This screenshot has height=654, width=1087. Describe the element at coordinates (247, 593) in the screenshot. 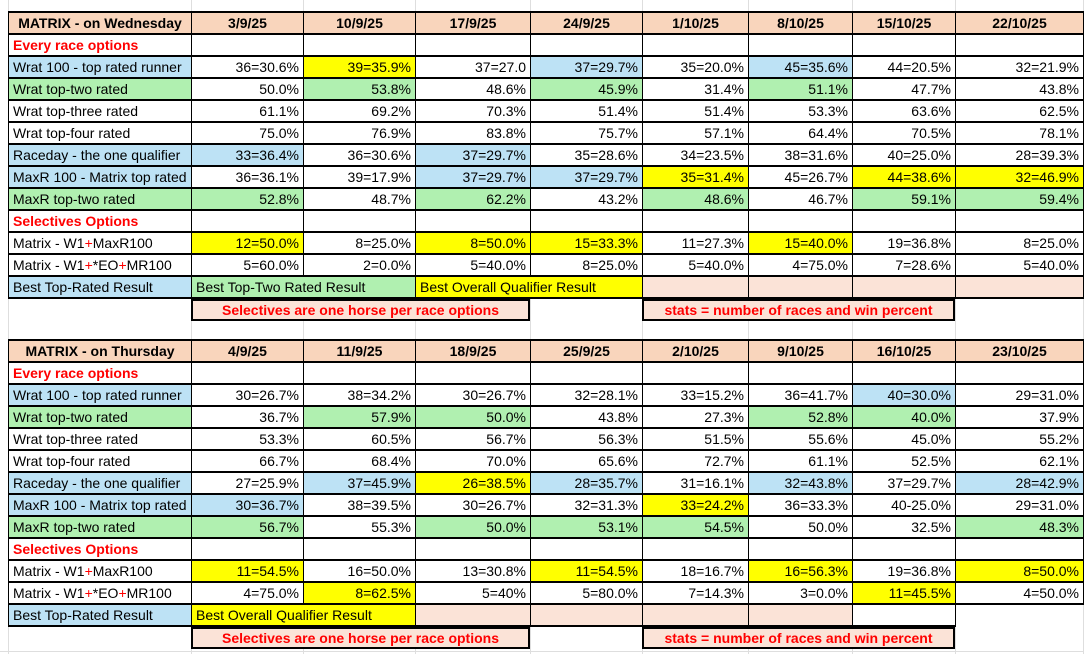

I see `value-cell: 4=75.0%` at that location.